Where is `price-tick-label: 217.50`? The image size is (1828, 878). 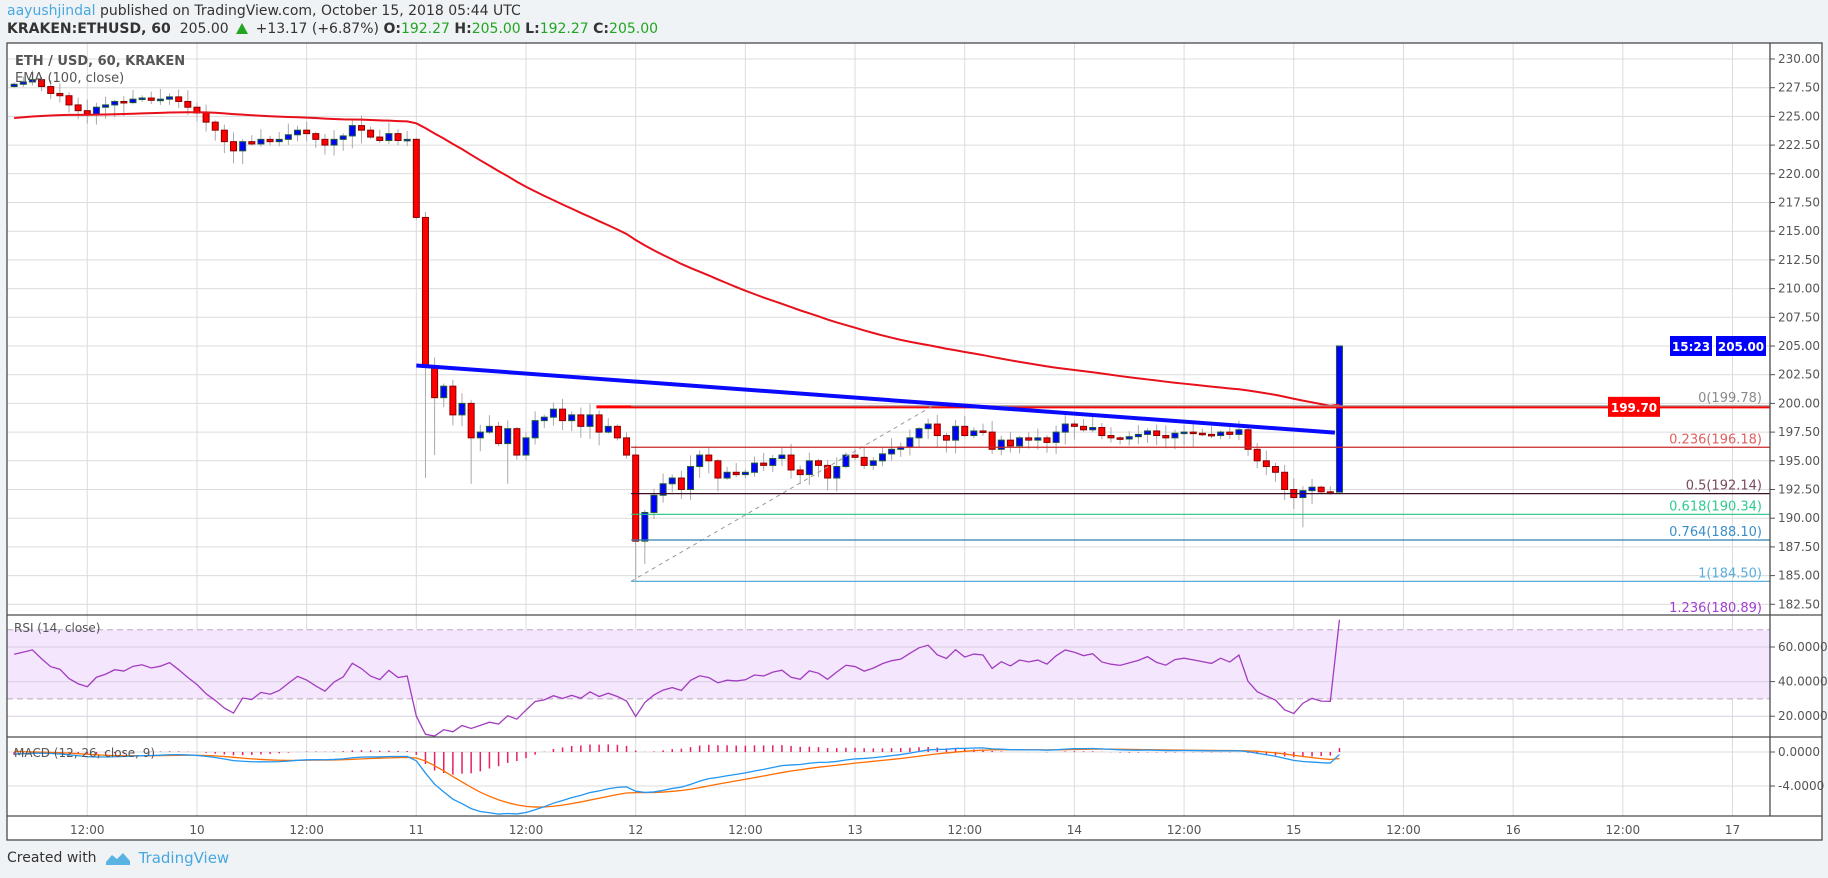 price-tick-label: 217.50 is located at coordinates (1799, 203).